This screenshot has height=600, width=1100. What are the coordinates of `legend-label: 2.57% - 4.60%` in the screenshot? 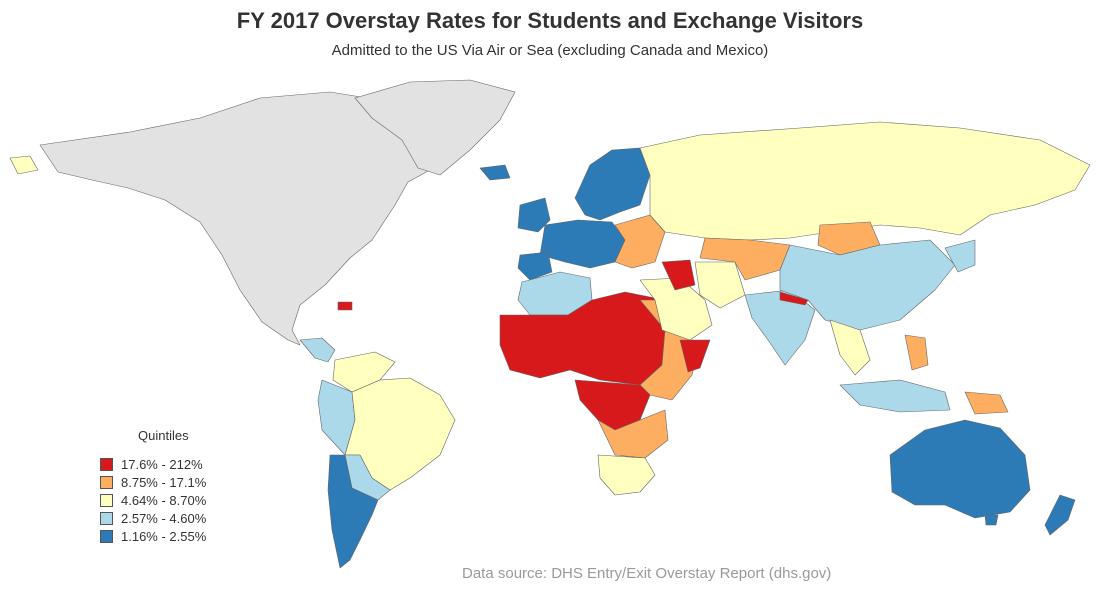 It's located at (164, 518).